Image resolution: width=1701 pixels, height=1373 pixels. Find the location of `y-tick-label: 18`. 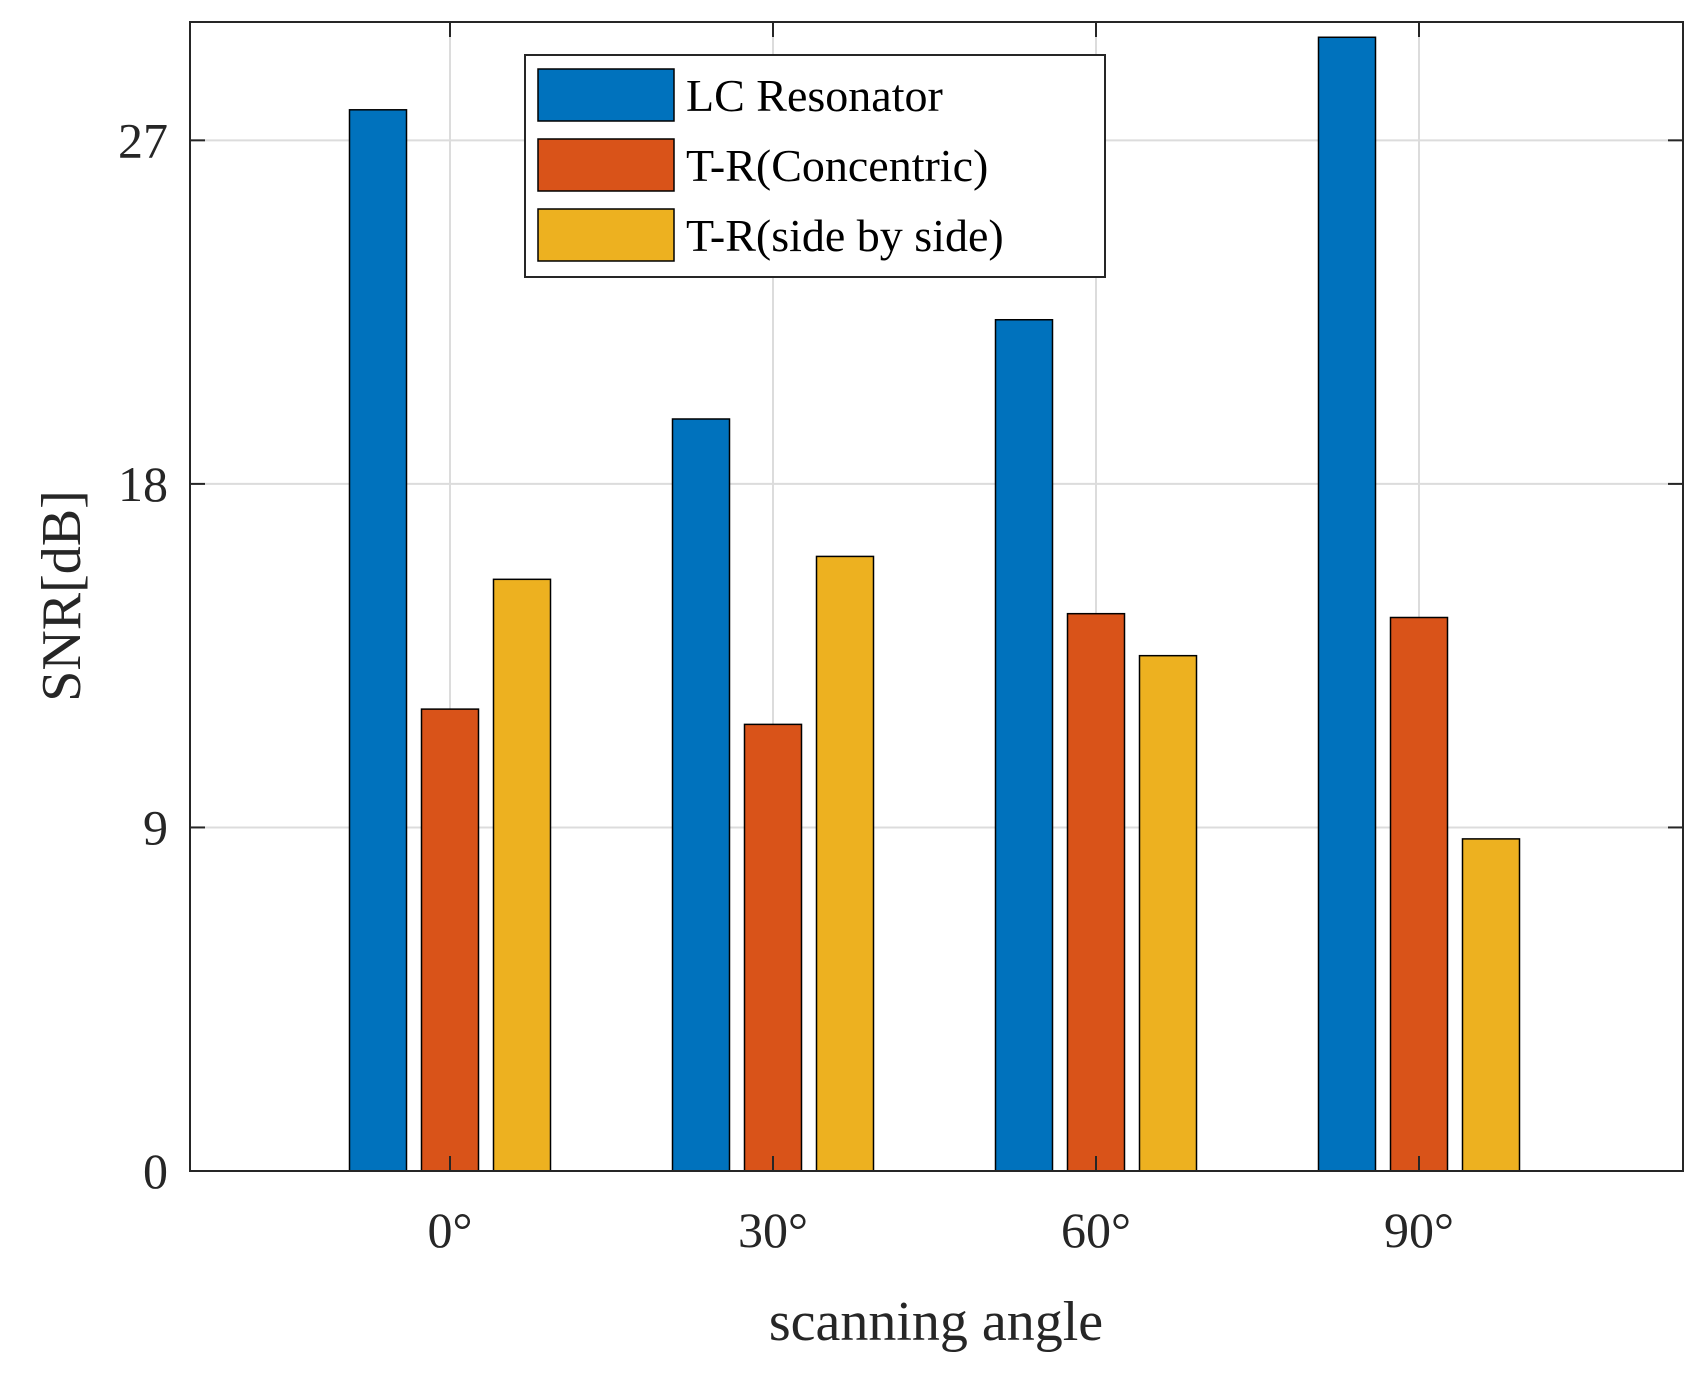

y-tick-label: 18 is located at coordinates (143, 484).